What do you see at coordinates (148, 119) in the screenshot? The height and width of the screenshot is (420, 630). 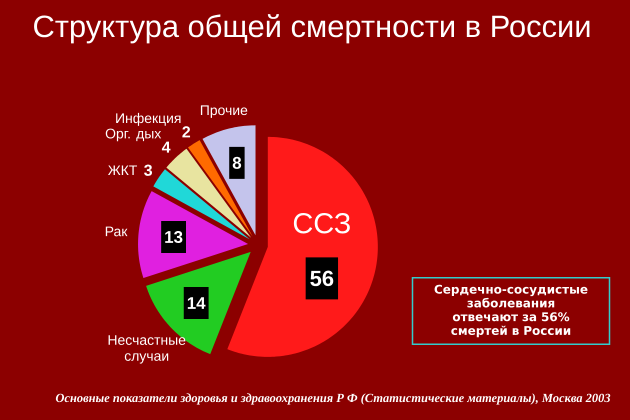 I see `slice-label: Инфекция` at bounding box center [148, 119].